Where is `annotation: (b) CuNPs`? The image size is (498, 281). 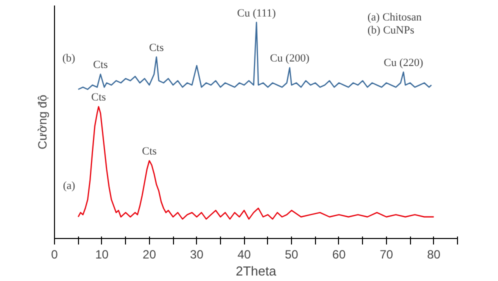 annotation: (b) CuNPs is located at coordinates (391, 30).